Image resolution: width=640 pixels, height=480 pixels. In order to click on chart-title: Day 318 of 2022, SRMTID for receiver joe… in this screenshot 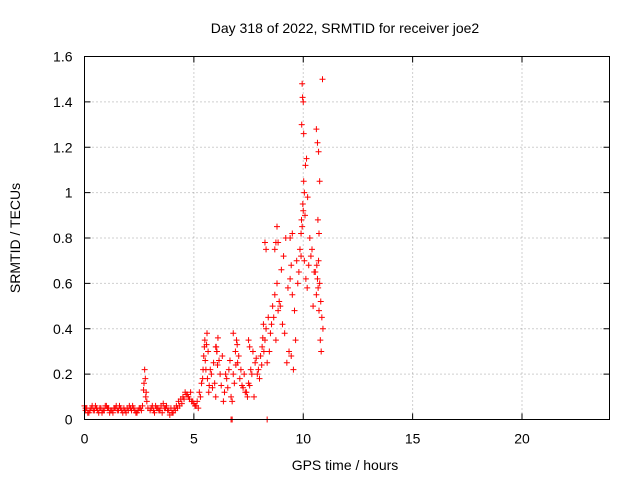, I will do `click(345, 28)`.